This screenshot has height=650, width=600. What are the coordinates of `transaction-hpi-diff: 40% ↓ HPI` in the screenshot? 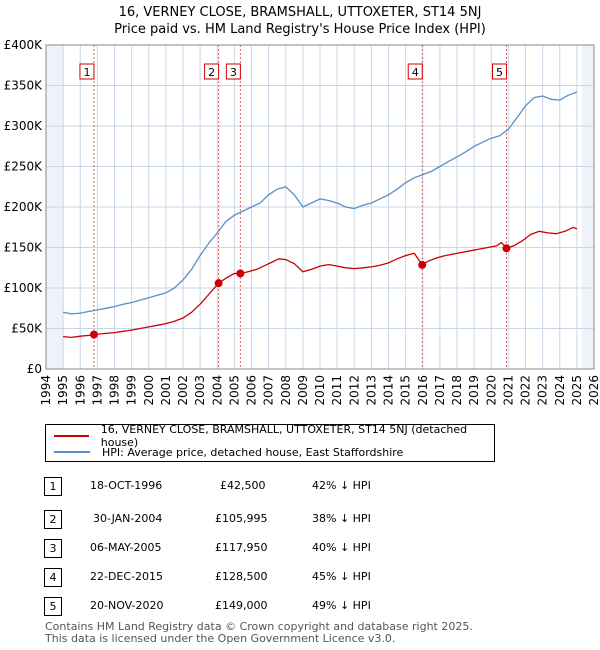 It's located at (341, 547).